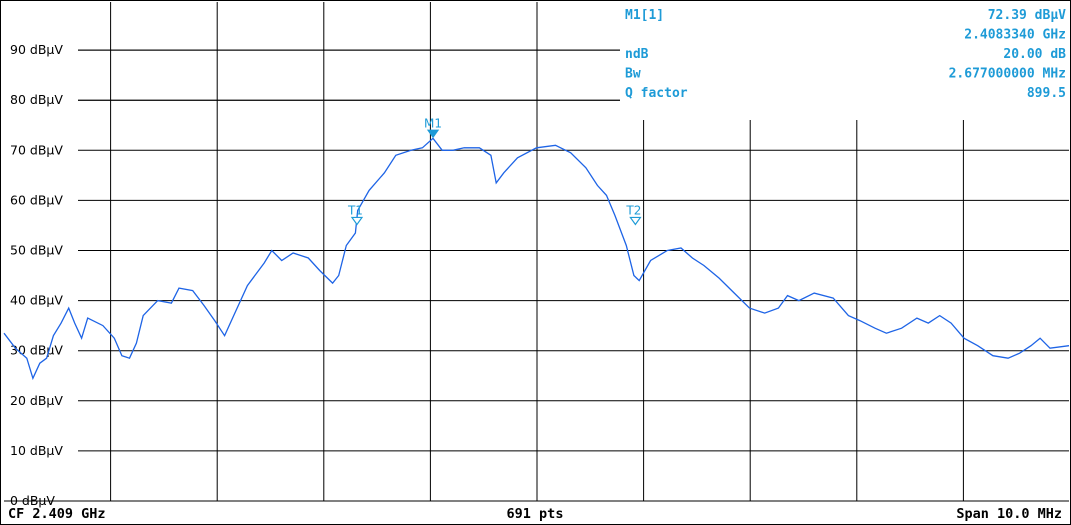 This screenshot has width=1071, height=525. I want to click on info-value: 72.39 dBµV, so click(1027, 15).